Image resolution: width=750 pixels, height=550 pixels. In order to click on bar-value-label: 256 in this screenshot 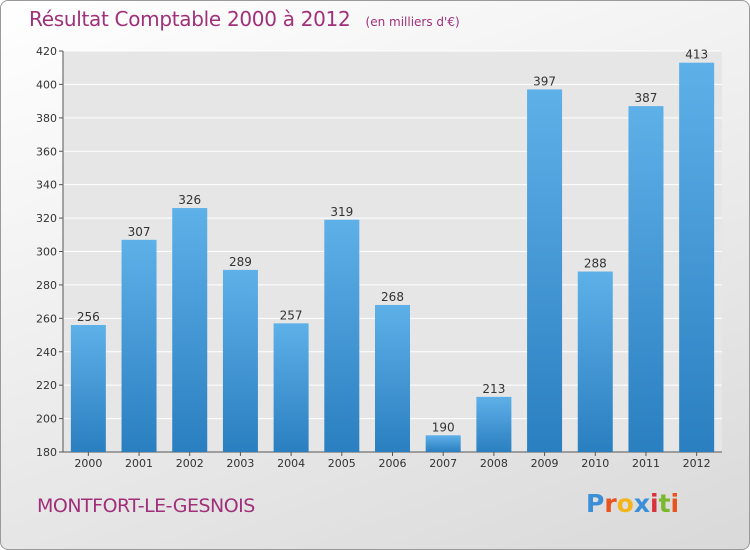, I will do `click(88, 317)`.